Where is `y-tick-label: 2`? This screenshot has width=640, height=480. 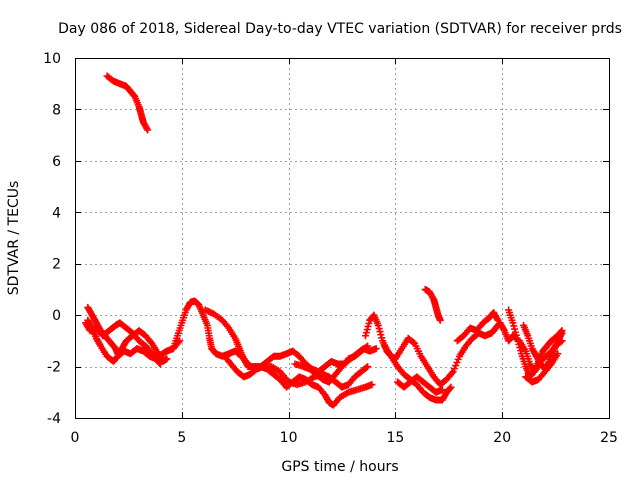
y-tick-label: 2 is located at coordinates (56, 265).